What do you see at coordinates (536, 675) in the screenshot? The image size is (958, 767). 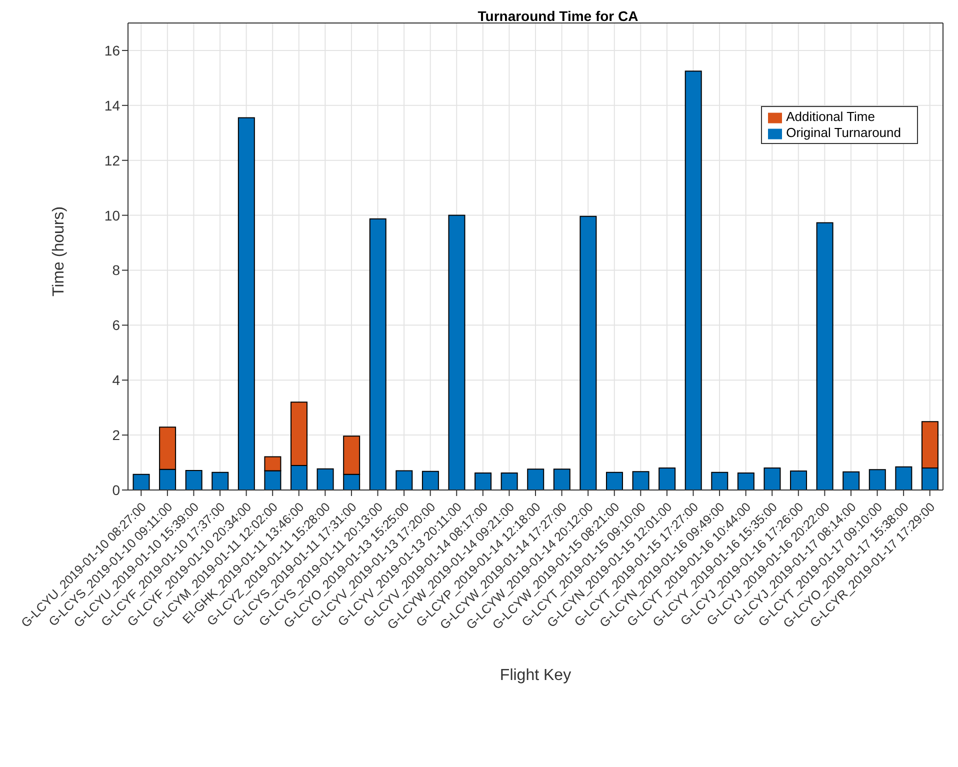 I see `x-axis-title: Flight Key` at bounding box center [536, 675].